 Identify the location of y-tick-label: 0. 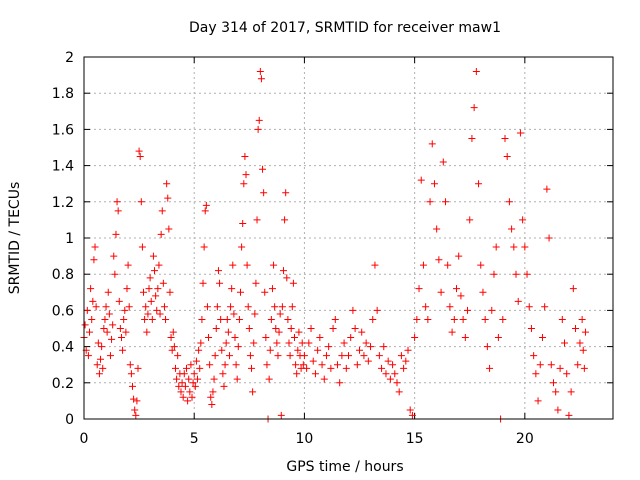
(69, 420).